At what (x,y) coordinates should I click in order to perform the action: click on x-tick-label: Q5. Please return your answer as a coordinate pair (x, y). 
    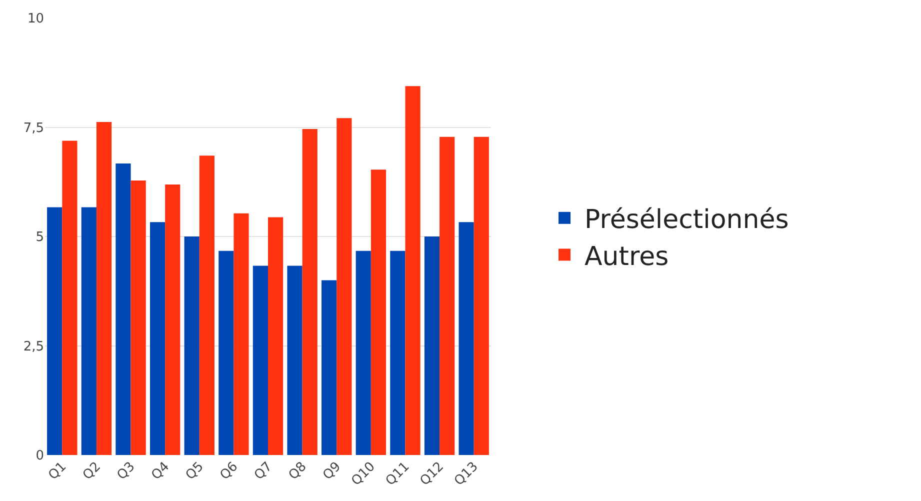
    Looking at the image, I should click on (195, 471).